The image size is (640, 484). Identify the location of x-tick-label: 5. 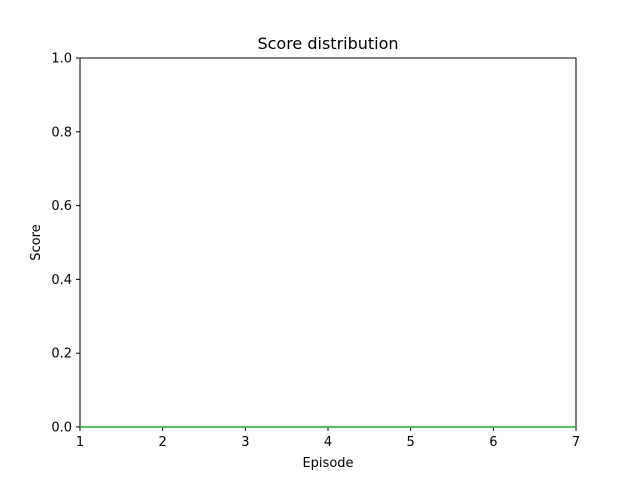
(411, 442).